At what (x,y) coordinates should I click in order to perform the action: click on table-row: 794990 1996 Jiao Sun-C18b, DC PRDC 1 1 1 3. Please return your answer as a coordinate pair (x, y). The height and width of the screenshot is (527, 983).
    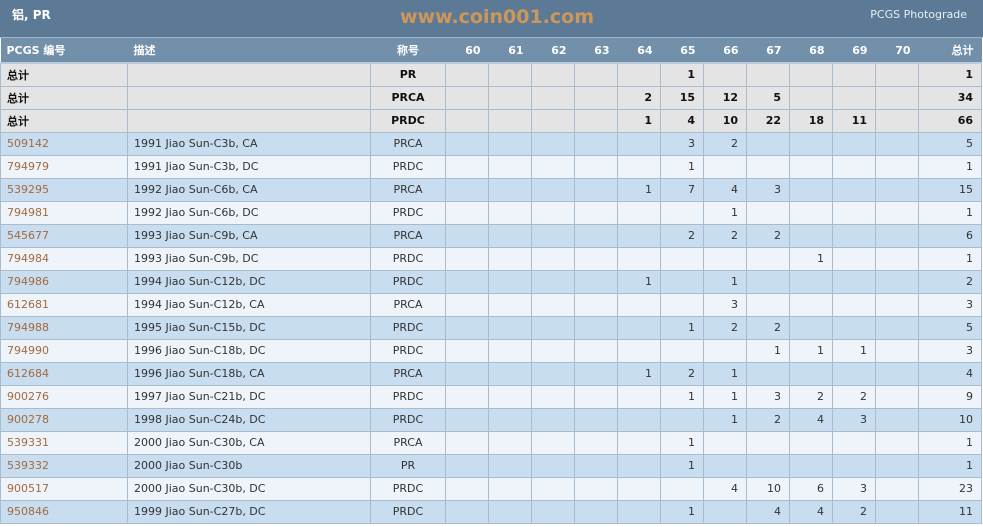
    Looking at the image, I should click on (491, 350).